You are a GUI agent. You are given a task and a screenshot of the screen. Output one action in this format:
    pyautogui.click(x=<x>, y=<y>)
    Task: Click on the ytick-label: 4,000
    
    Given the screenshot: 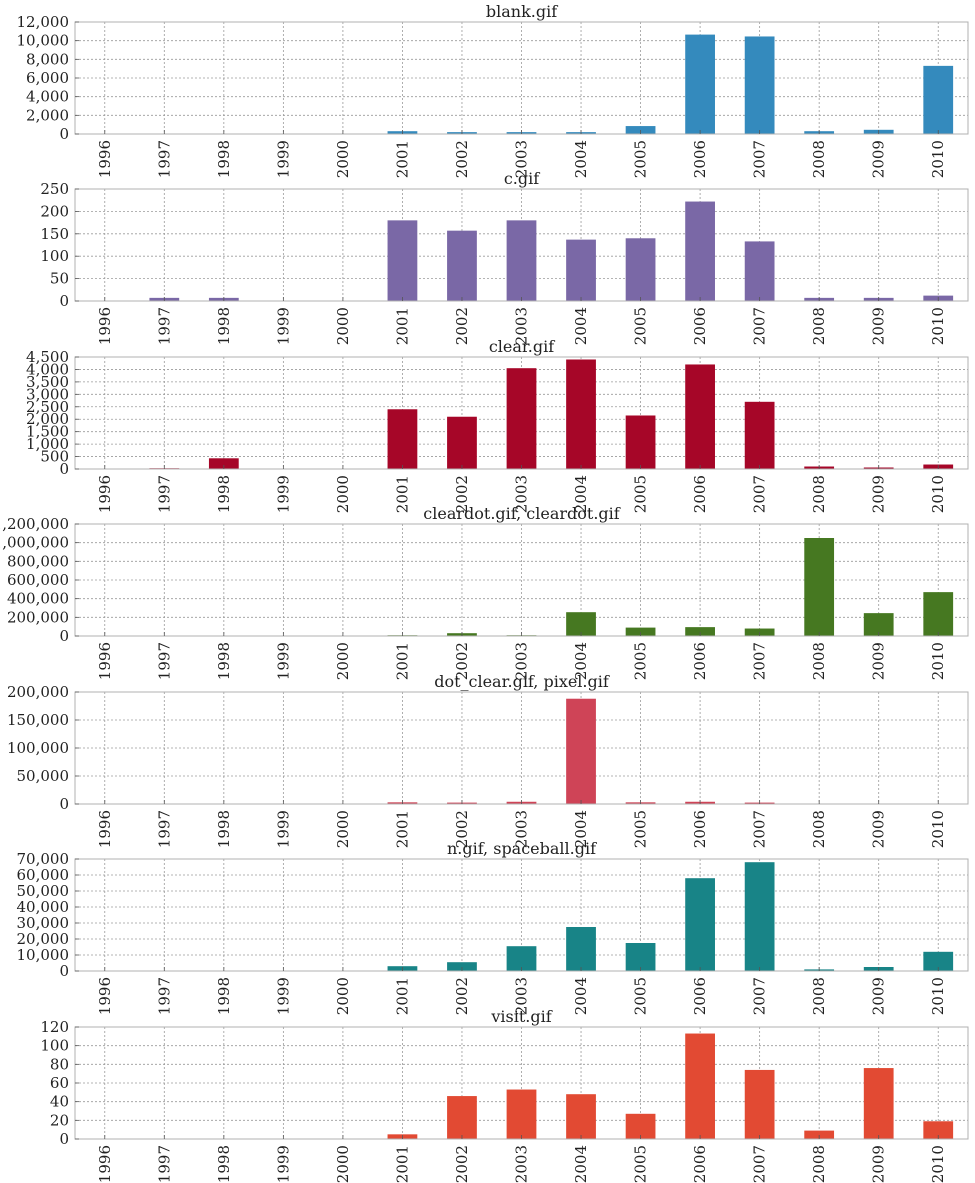 What is the action you would take?
    pyautogui.click(x=47, y=369)
    